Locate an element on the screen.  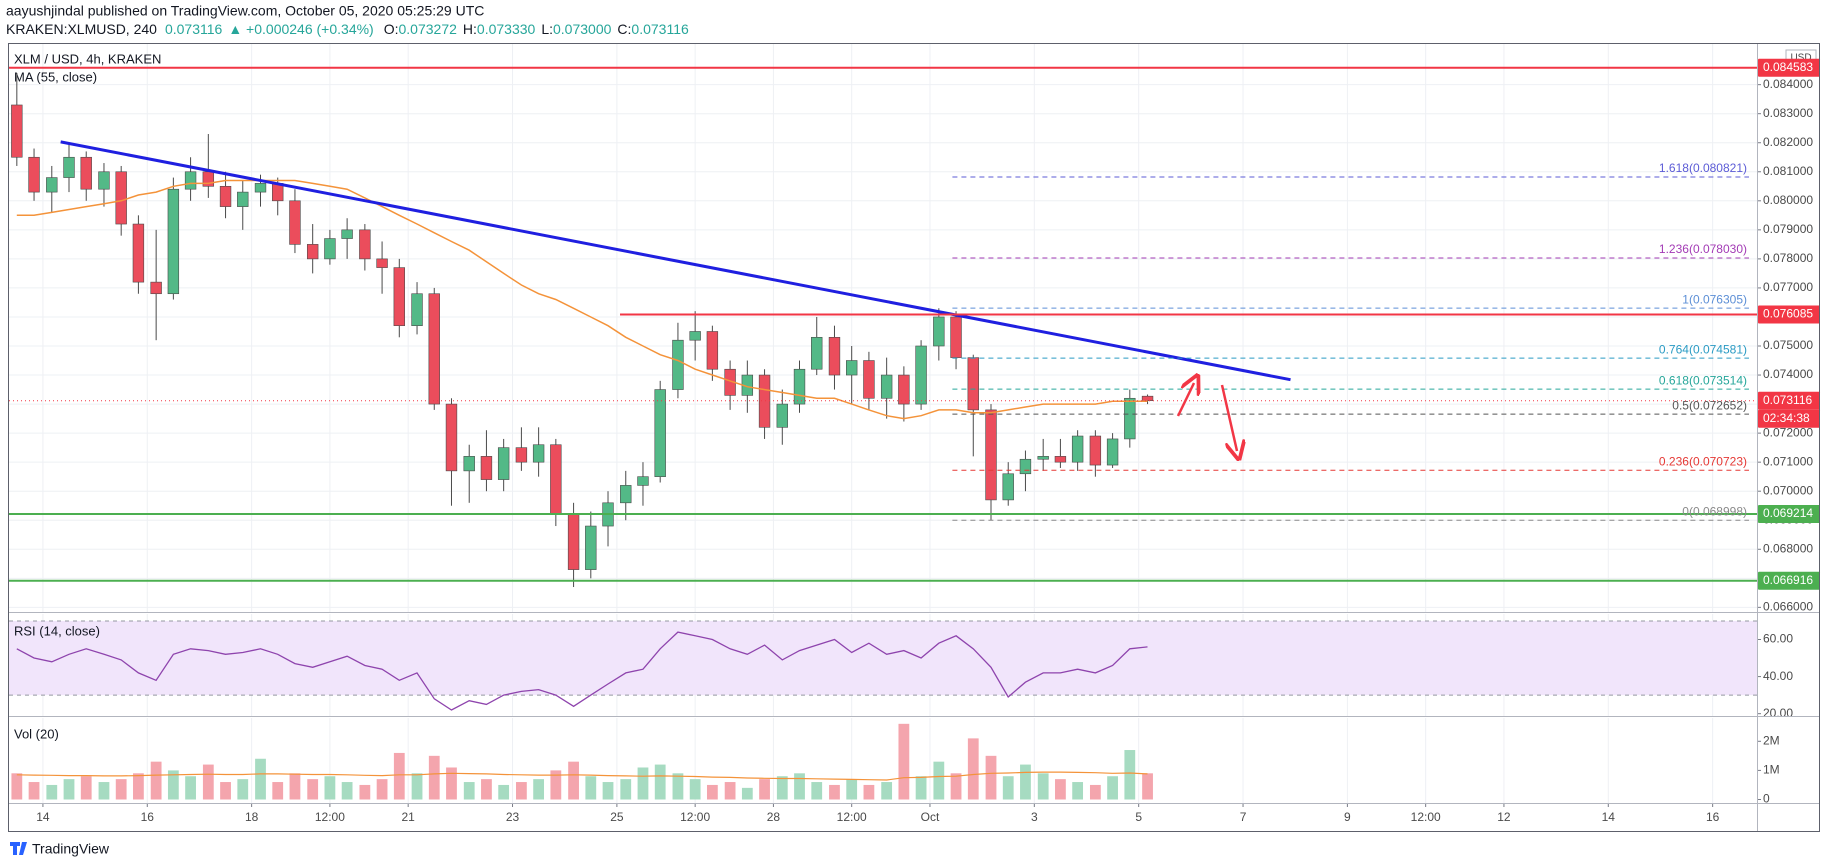
fib-label: 0(0.068998) is located at coordinates (1714, 511).